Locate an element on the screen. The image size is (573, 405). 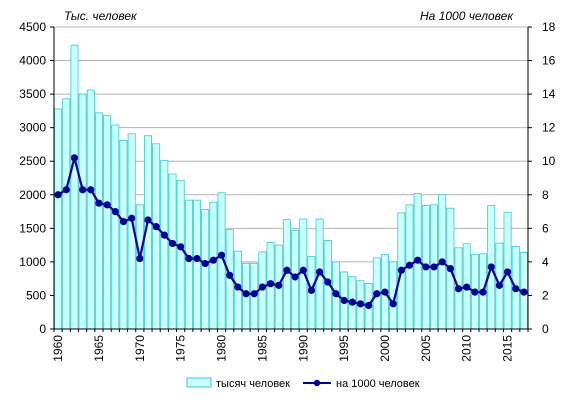
x-tick-label: 2000 is located at coordinates (385, 348).